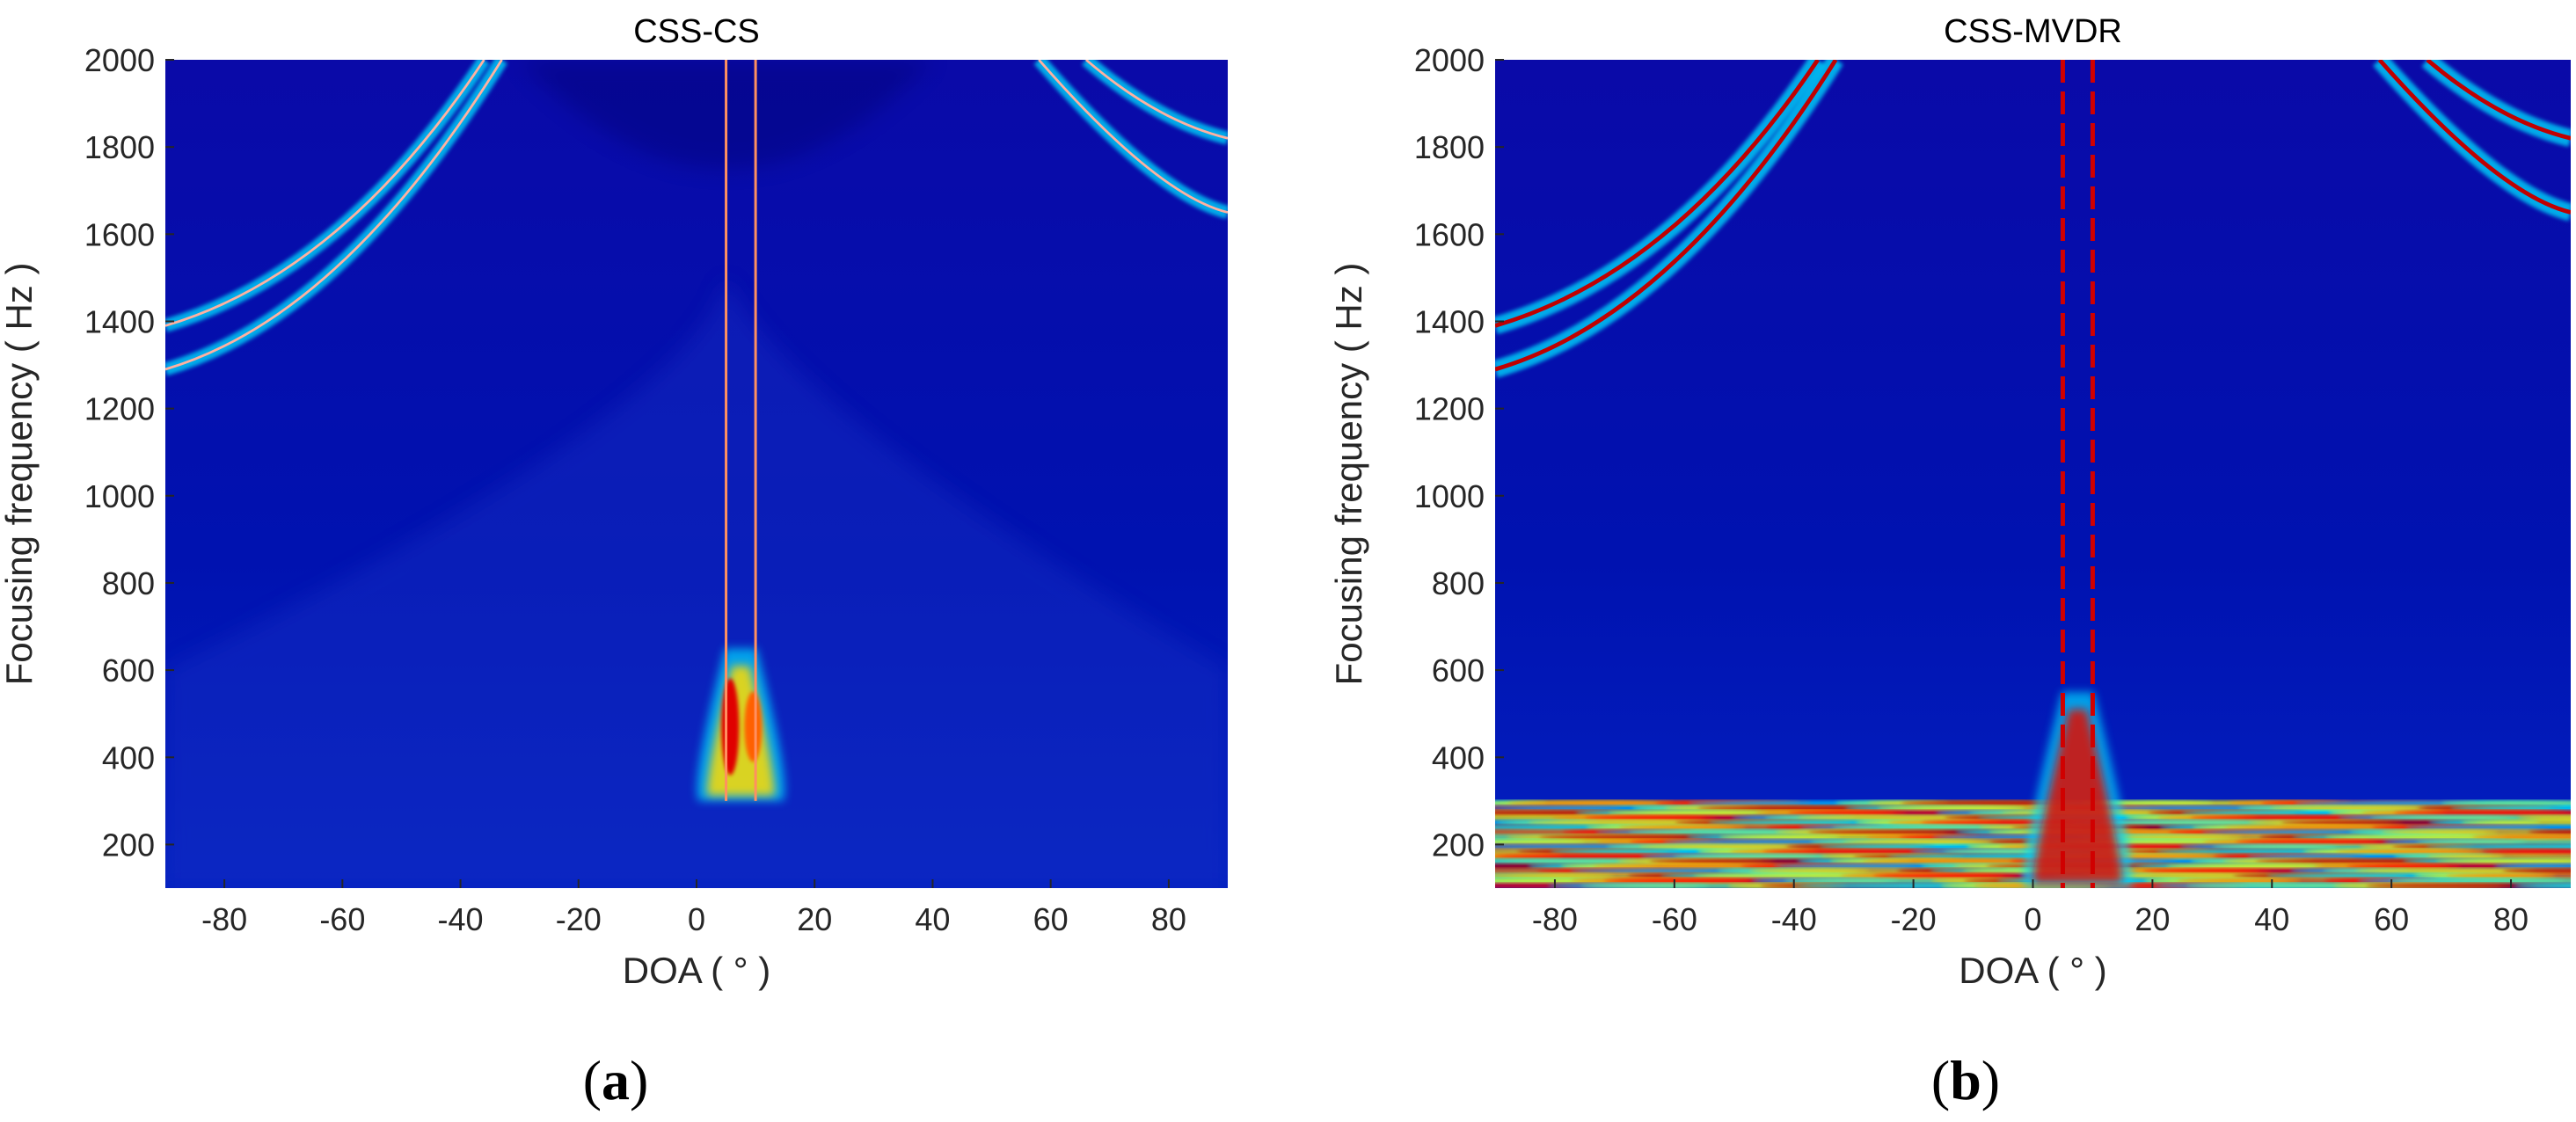 The height and width of the screenshot is (1122, 2576). Describe the element at coordinates (616, 1080) in the screenshot. I see `panel-label: (a)` at that location.